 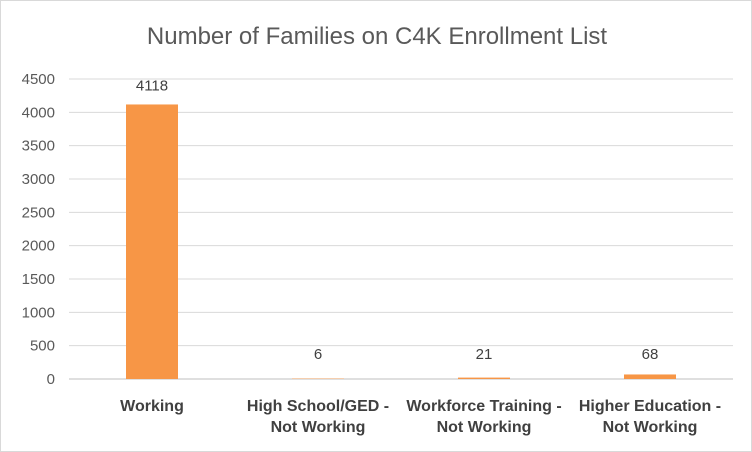 I want to click on category-label: Higher Education -Not Working, so click(x=650, y=417).